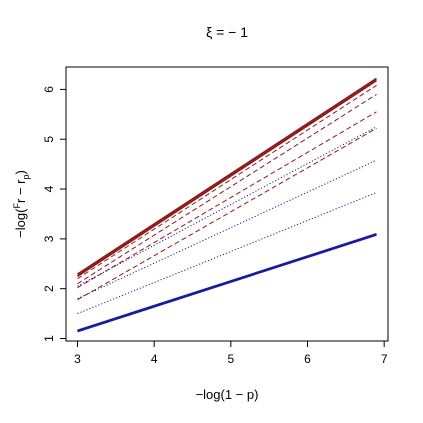 The height and width of the screenshot is (423, 423). What do you see at coordinates (230, 359) in the screenshot?
I see `x-tick-label: 5` at bounding box center [230, 359].